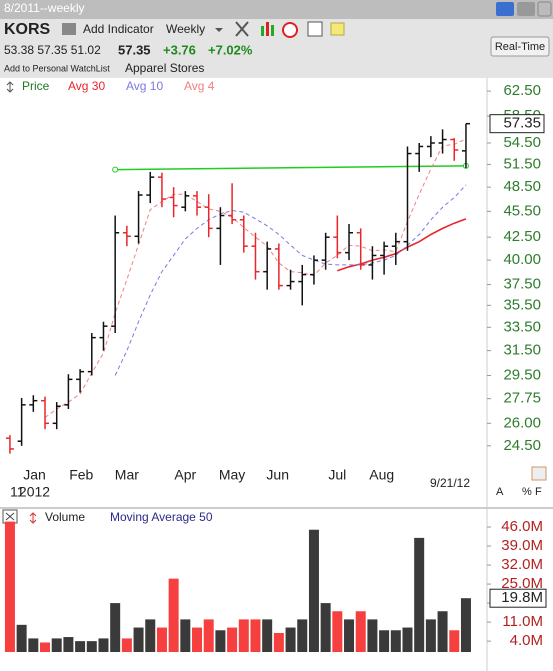  What do you see at coordinates (27, 29) in the screenshot?
I see `symbol: KORS` at bounding box center [27, 29].